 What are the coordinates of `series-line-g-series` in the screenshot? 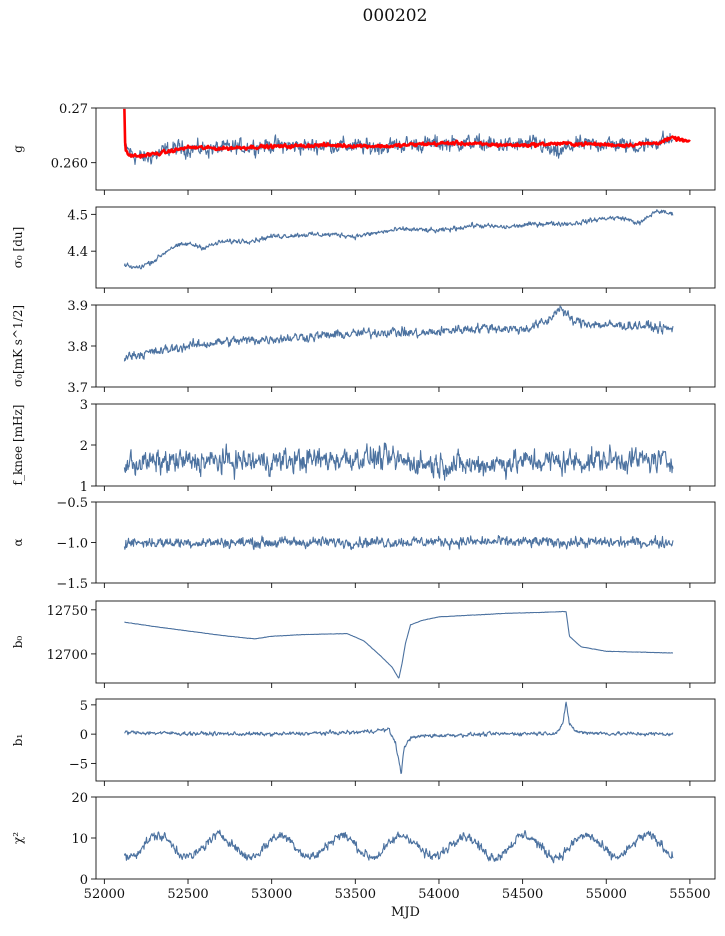 It's located at (398, 147).